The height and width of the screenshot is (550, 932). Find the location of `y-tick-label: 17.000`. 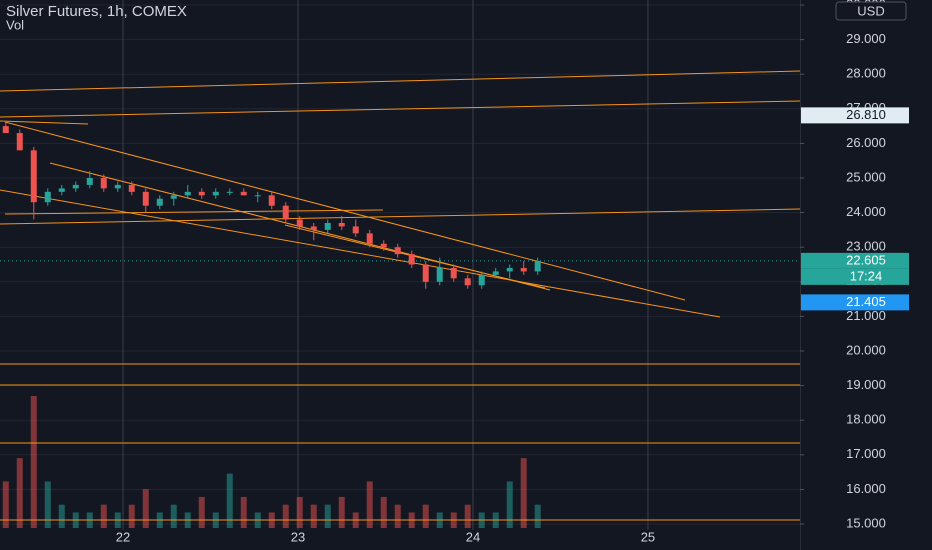

y-tick-label: 17.000 is located at coordinates (866, 453).